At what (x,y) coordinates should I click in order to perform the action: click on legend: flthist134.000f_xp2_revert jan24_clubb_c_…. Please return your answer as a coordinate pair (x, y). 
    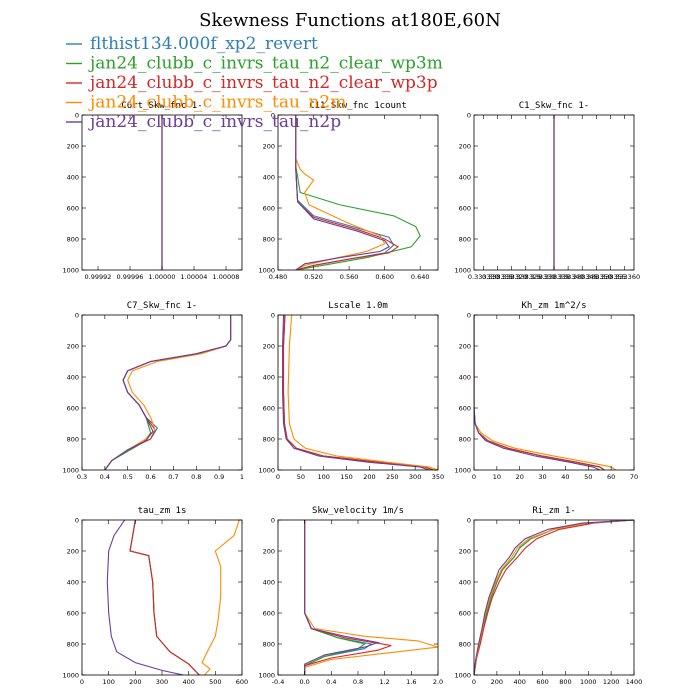
    Looking at the image, I should click on (254, 83).